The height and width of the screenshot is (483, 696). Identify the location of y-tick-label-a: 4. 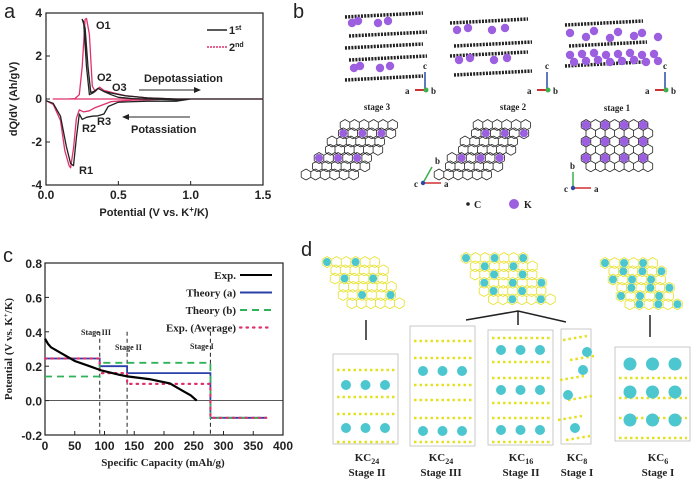
(38, 13).